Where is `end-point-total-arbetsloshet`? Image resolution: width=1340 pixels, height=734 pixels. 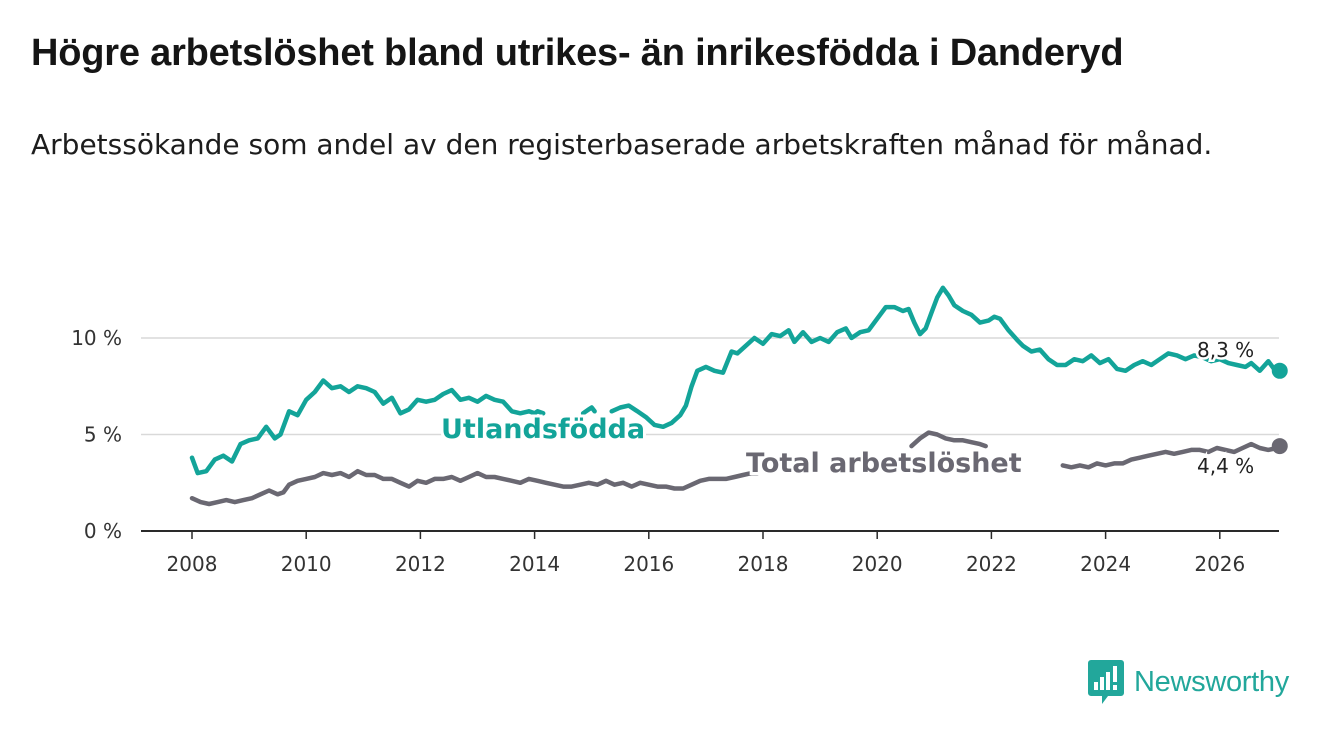
end-point-total-arbetsloshet is located at coordinates (1279, 446).